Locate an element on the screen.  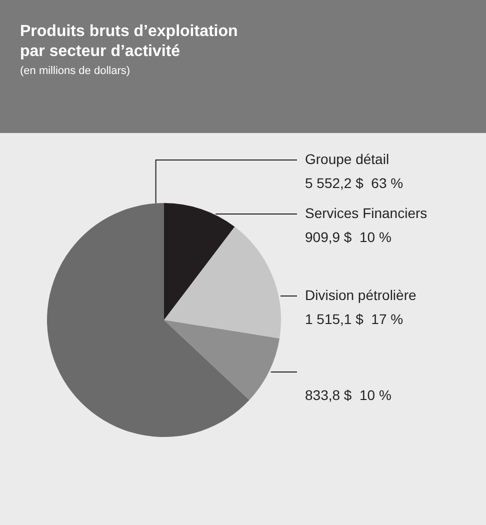
chart-title: Produits bruts d’exploitation par secteur d’activité is located at coordinates (129, 42).